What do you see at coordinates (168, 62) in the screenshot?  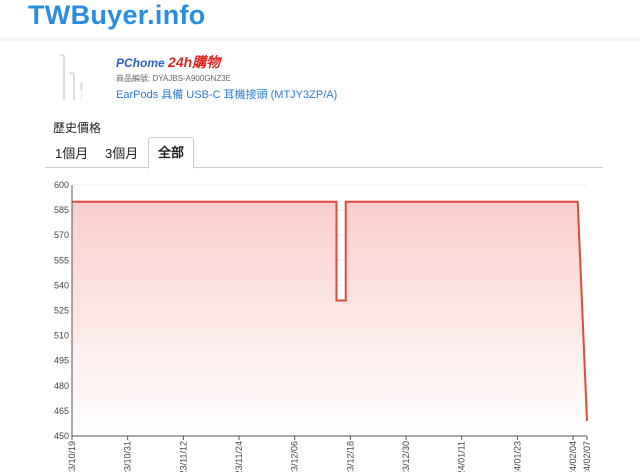 I see `store-logo: PChome 24h購物` at bounding box center [168, 62].